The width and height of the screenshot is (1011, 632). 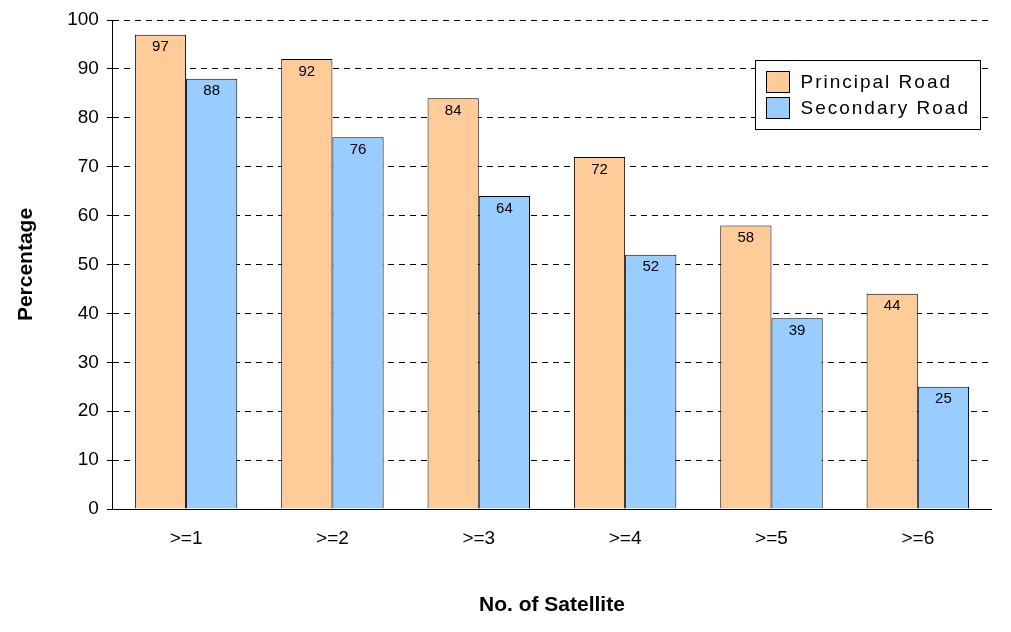 What do you see at coordinates (88, 410) in the screenshot?
I see `y-tick-label: 20` at bounding box center [88, 410].